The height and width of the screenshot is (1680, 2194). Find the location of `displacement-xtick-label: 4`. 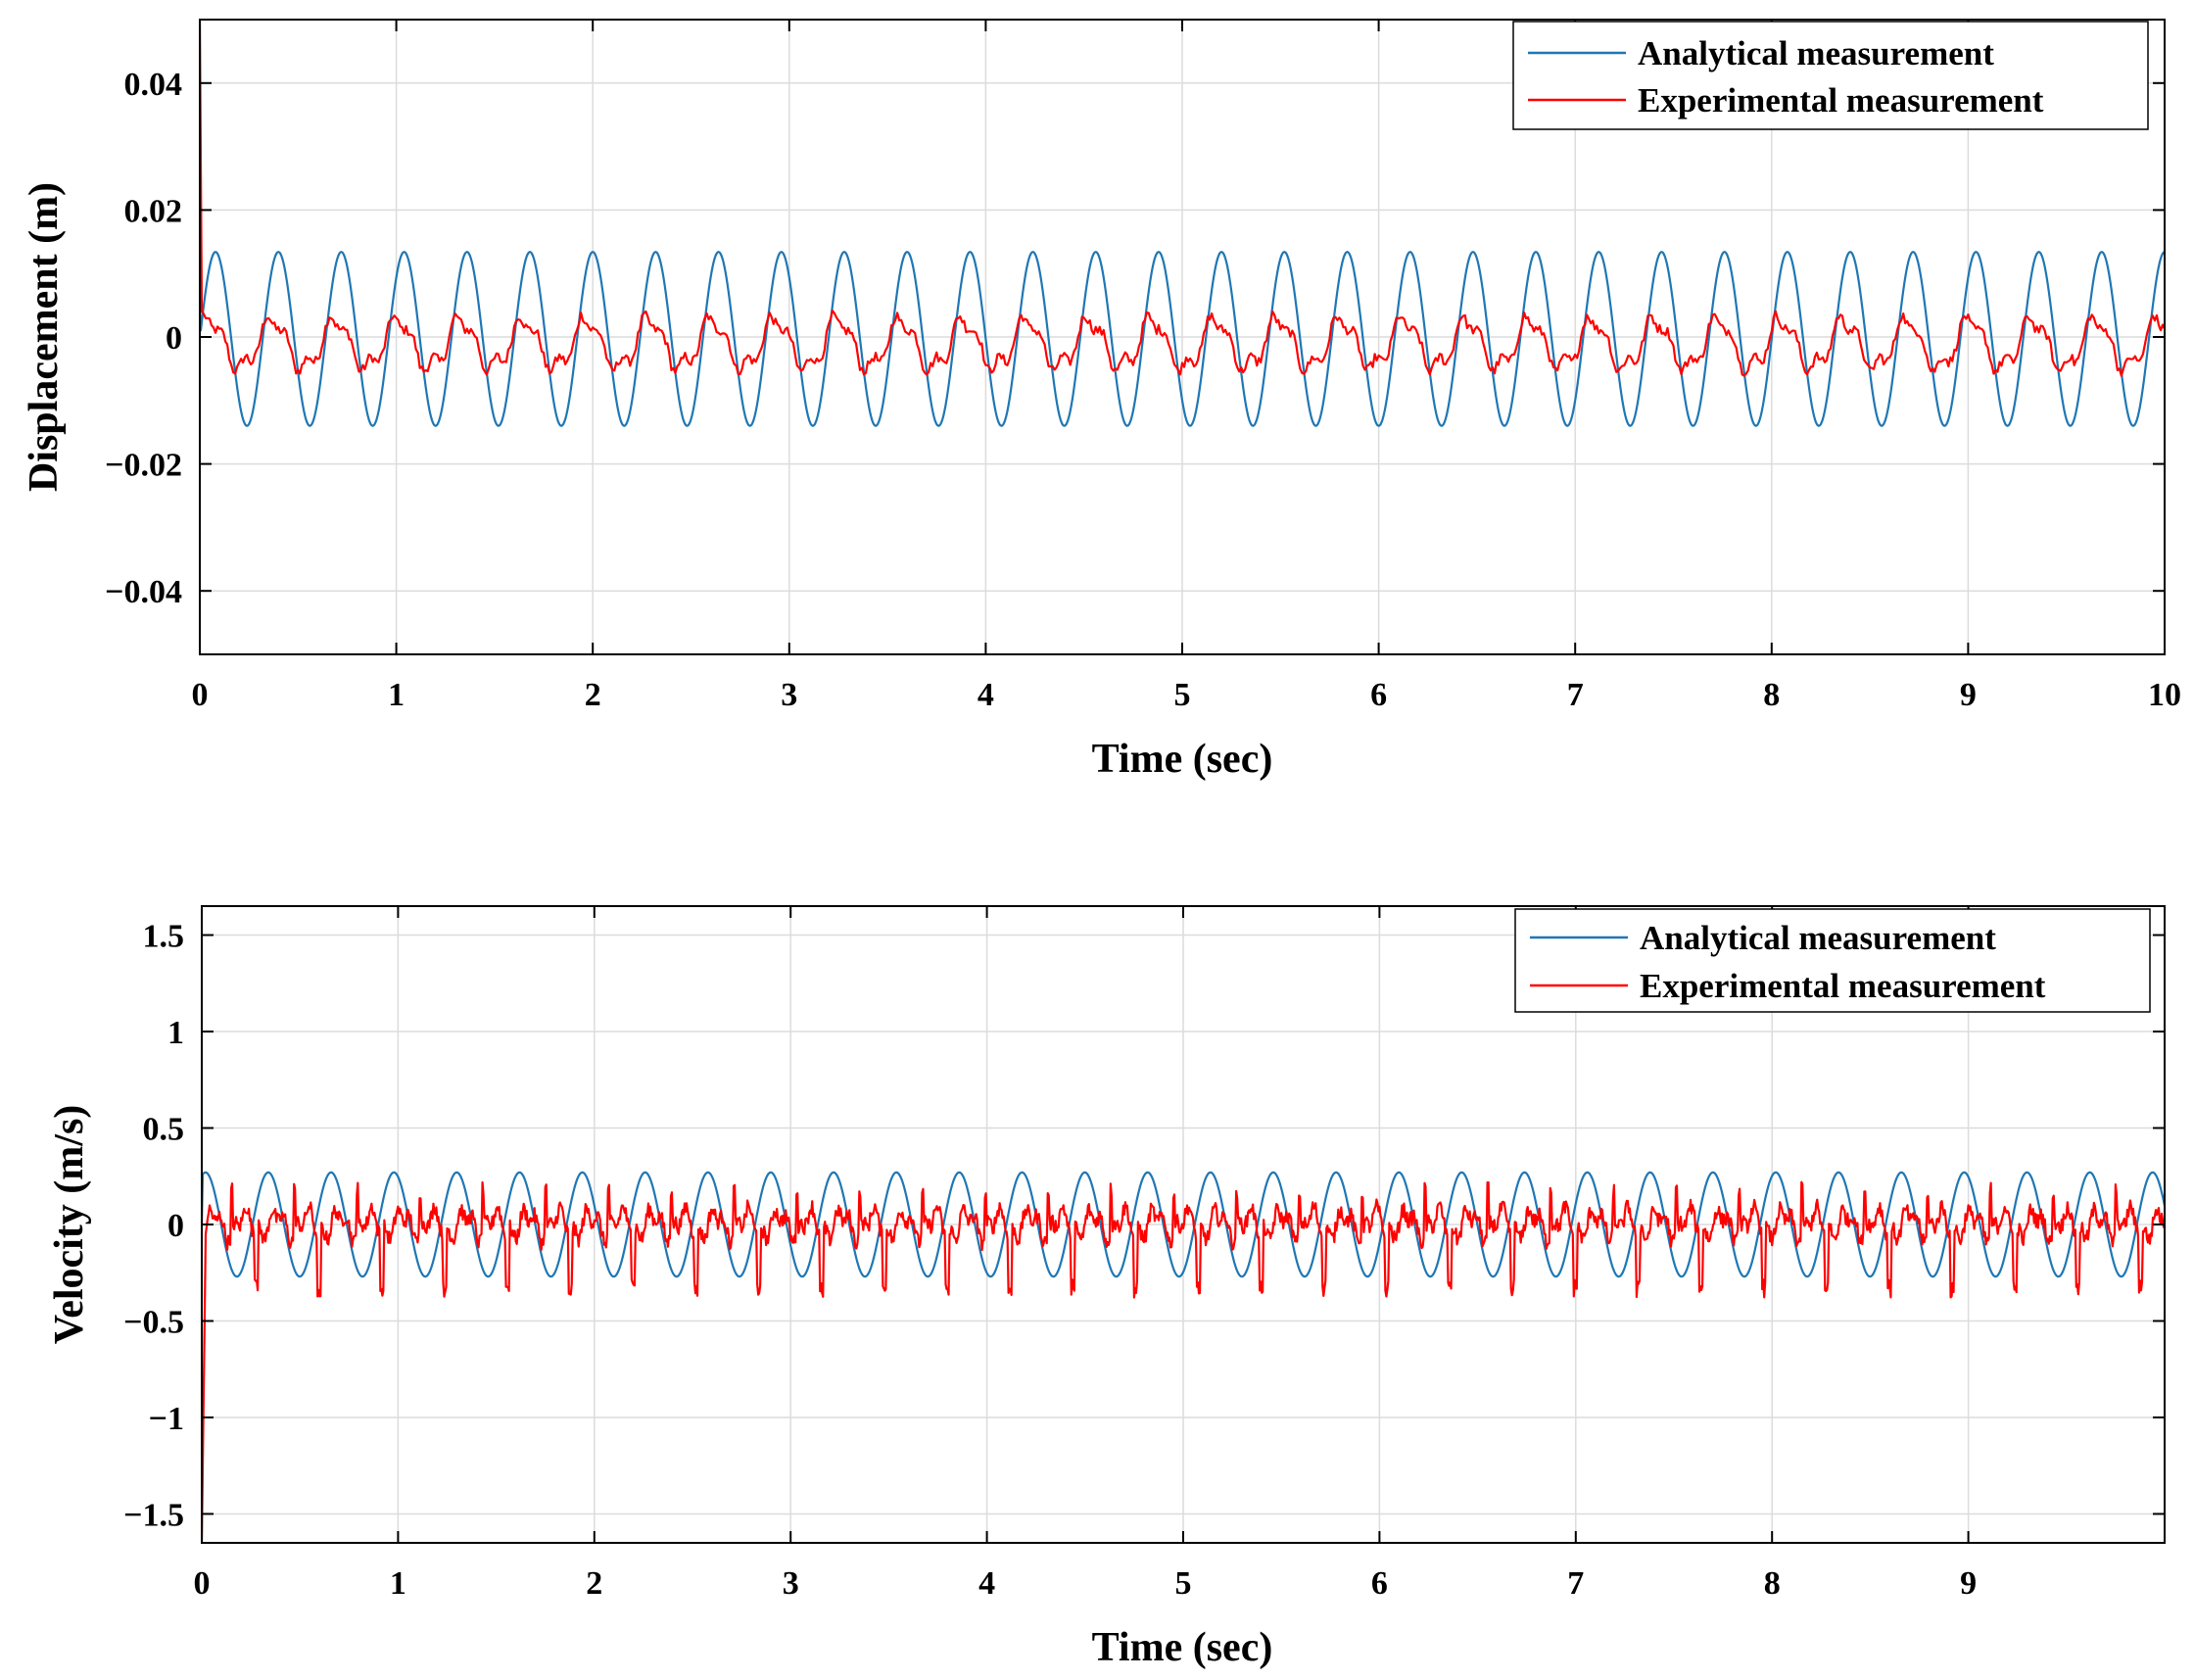

displacement-xtick-label: 4 is located at coordinates (986, 695).